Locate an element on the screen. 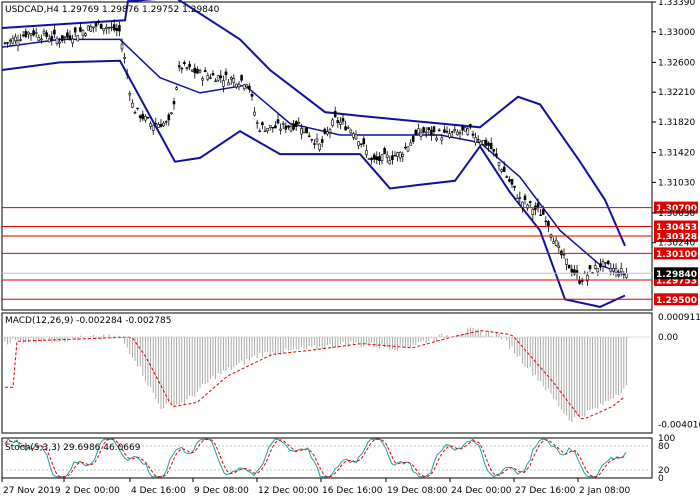  current-price-label: 1.29840 is located at coordinates (676, 275).